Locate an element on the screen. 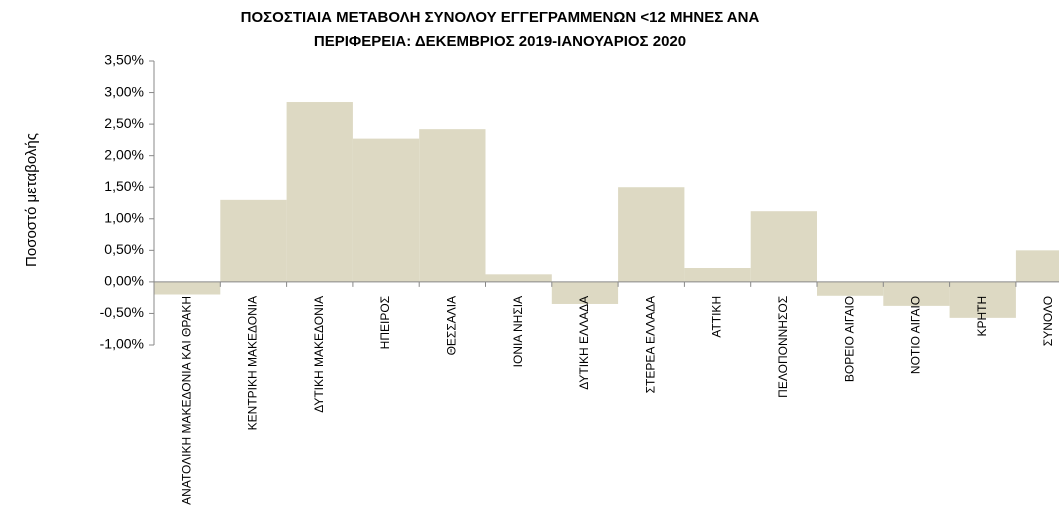  x-tick-label: ΑΤΤΙΚΗ is located at coordinates (717, 317).